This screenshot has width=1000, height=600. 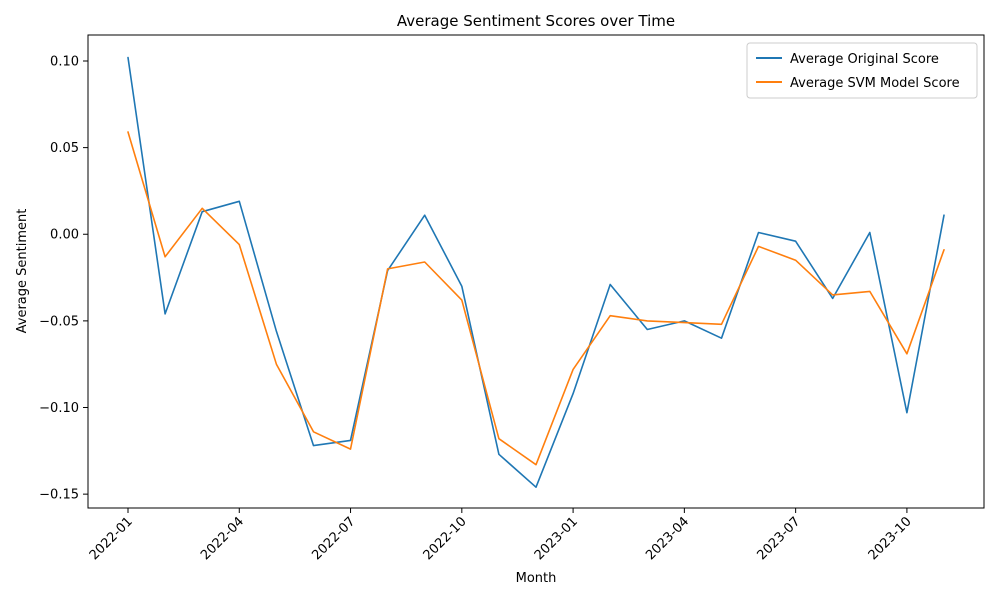 What do you see at coordinates (63, 278) in the screenshot?
I see `y-axis: −0.15 −0.10 −0.05 0.00 0.05 0.10` at bounding box center [63, 278].